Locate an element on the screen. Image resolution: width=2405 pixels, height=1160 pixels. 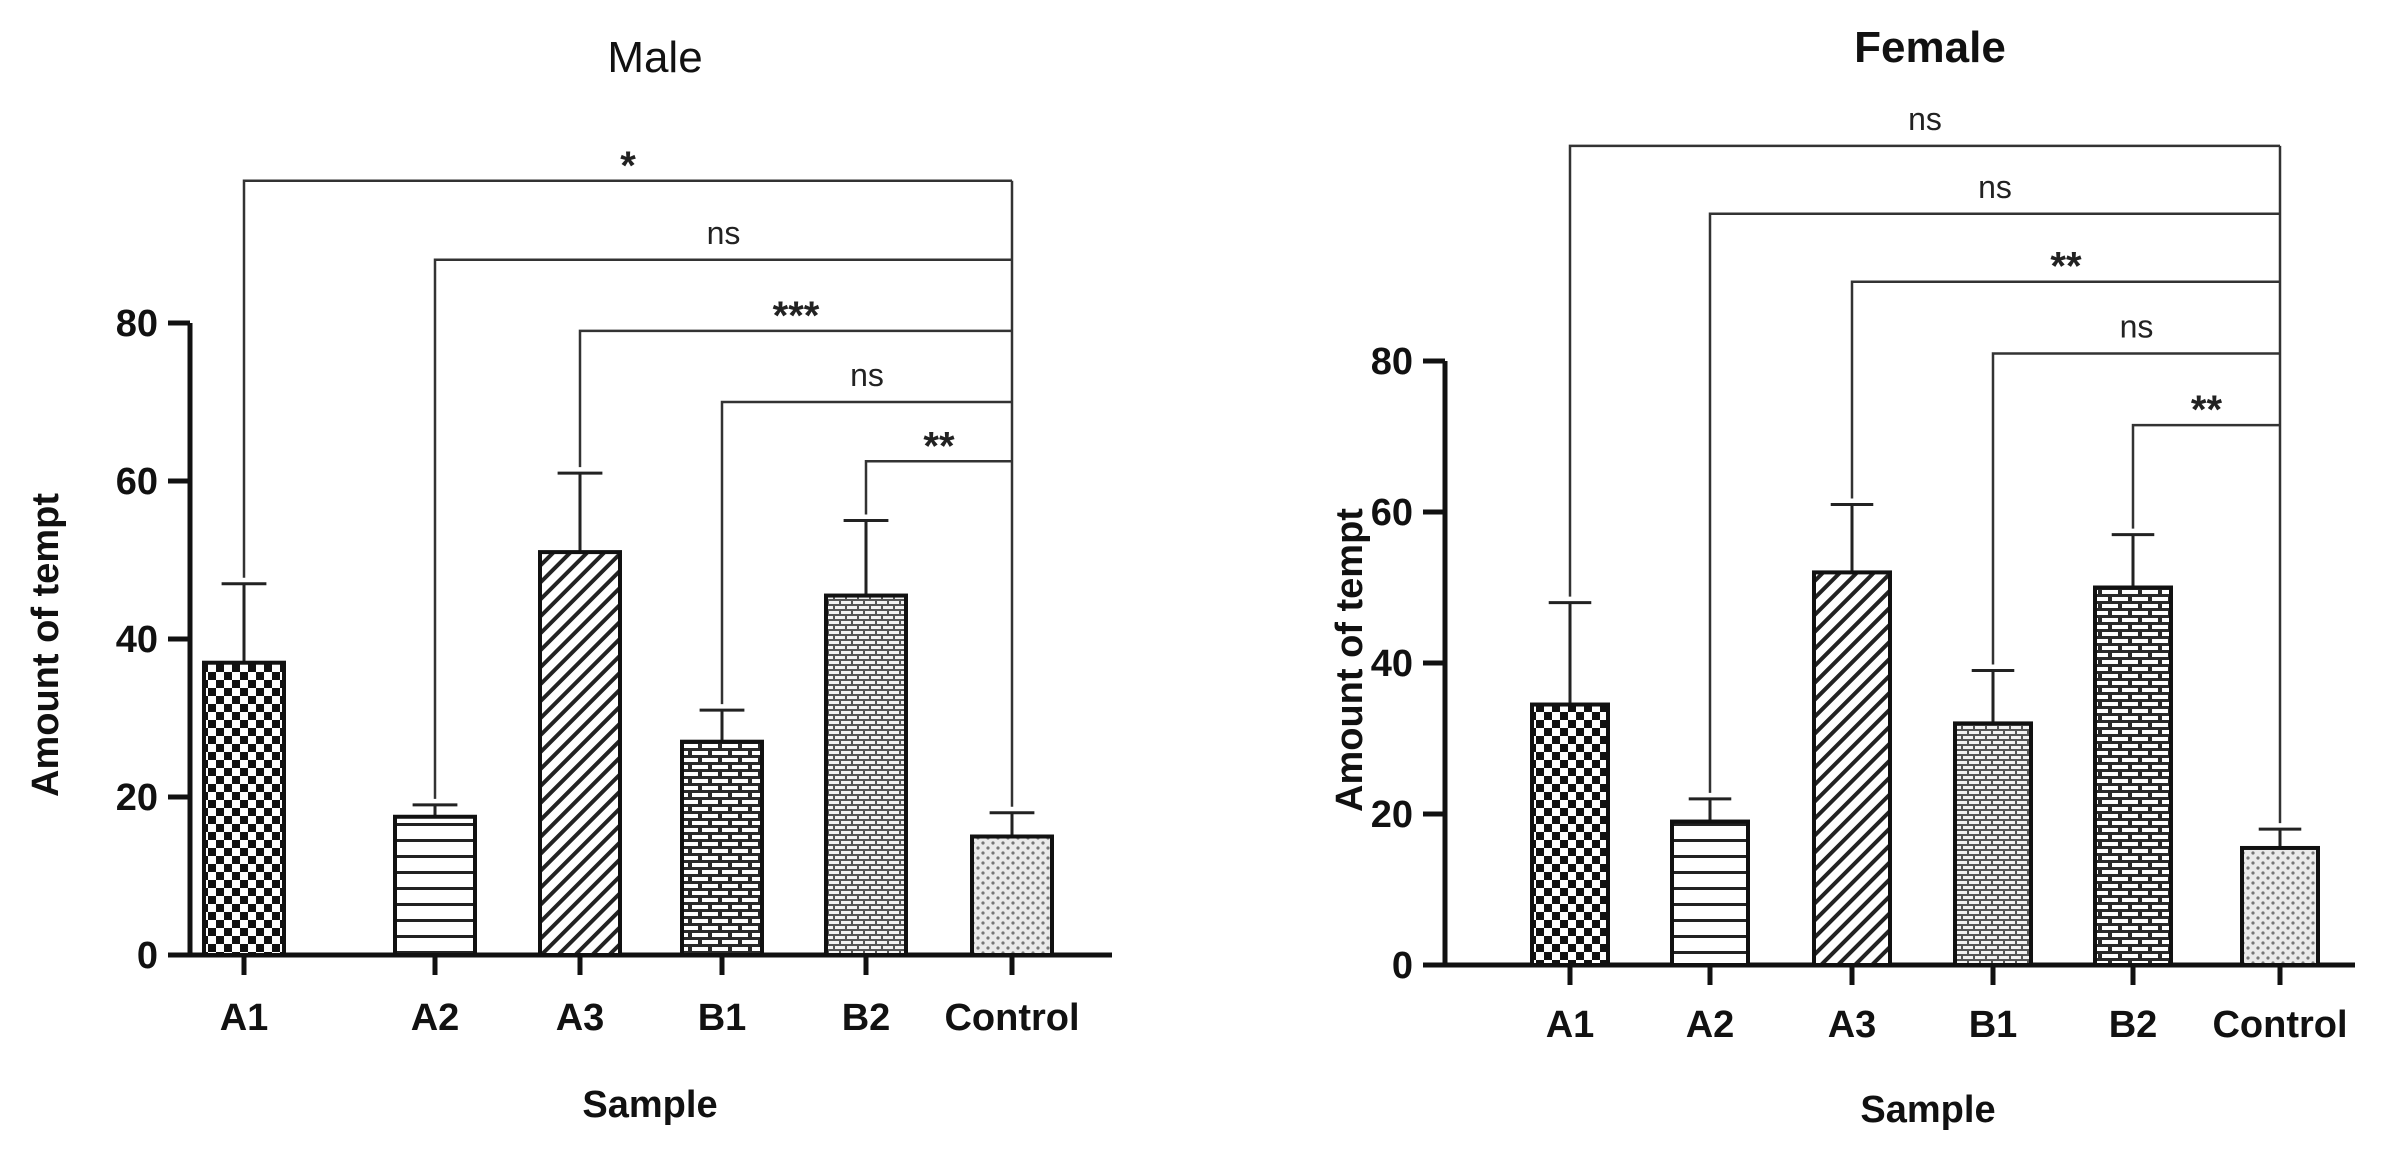
significance-label: * is located at coordinates (628, 166).